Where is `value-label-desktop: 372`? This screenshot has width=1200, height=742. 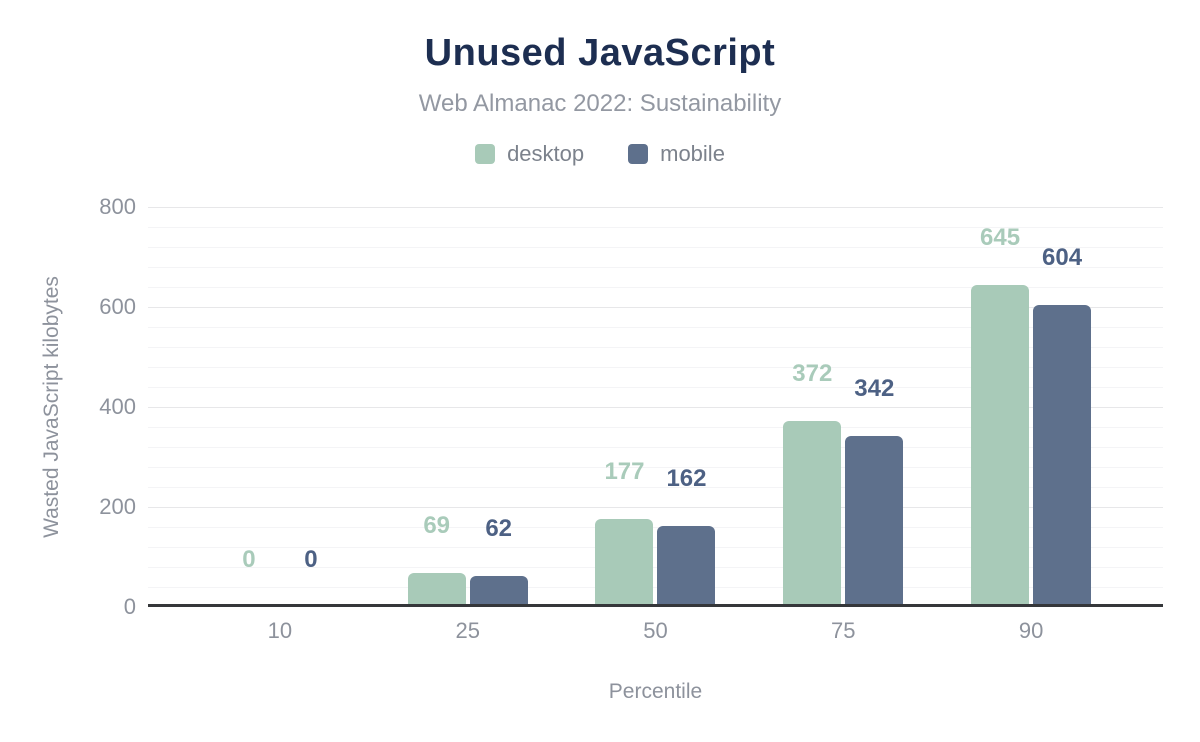
value-label-desktop: 372 is located at coordinates (812, 373).